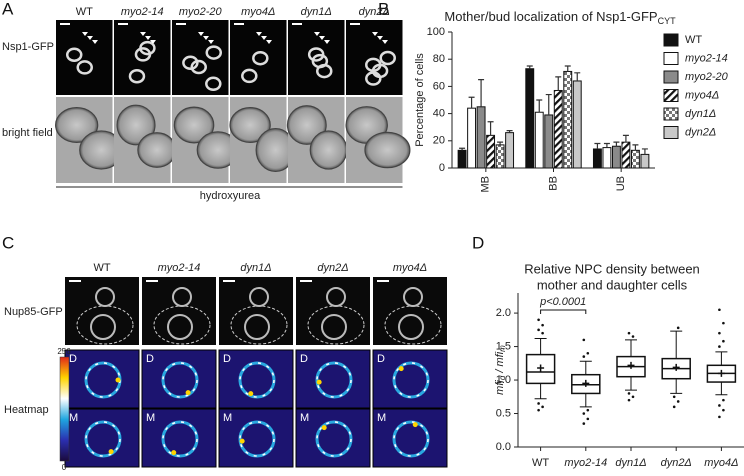 The image size is (744, 476). I want to click on legend-label: myo2-20, so click(707, 77).